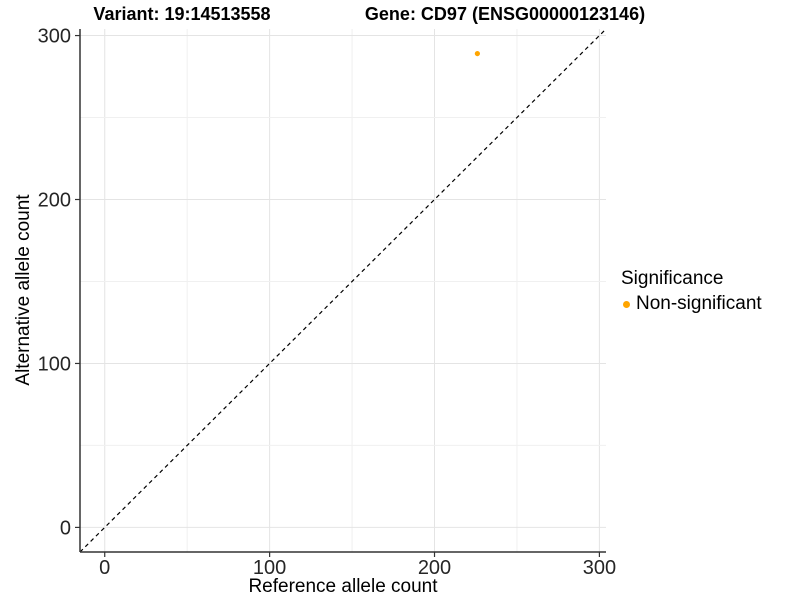 The width and height of the screenshot is (800, 600). Describe the element at coordinates (54, 364) in the screenshot. I see `y-tick-label: 100` at that location.